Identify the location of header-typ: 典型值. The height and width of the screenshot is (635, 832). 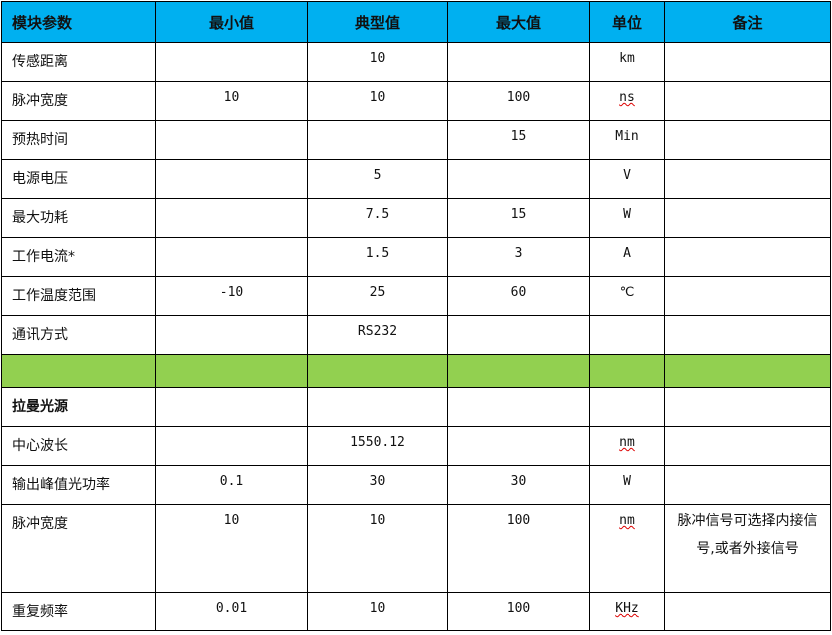
(377, 22).